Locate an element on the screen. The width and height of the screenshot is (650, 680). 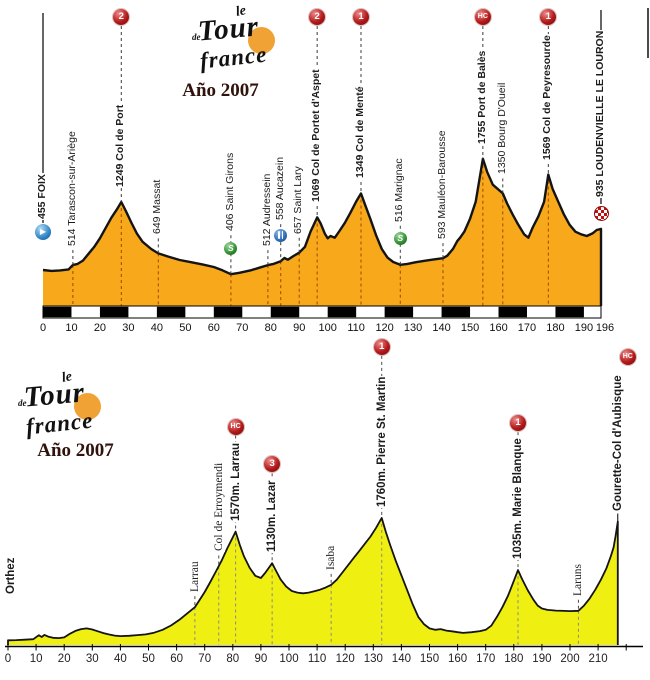
marker-label: 512 Audressein is located at coordinates (266, 210).